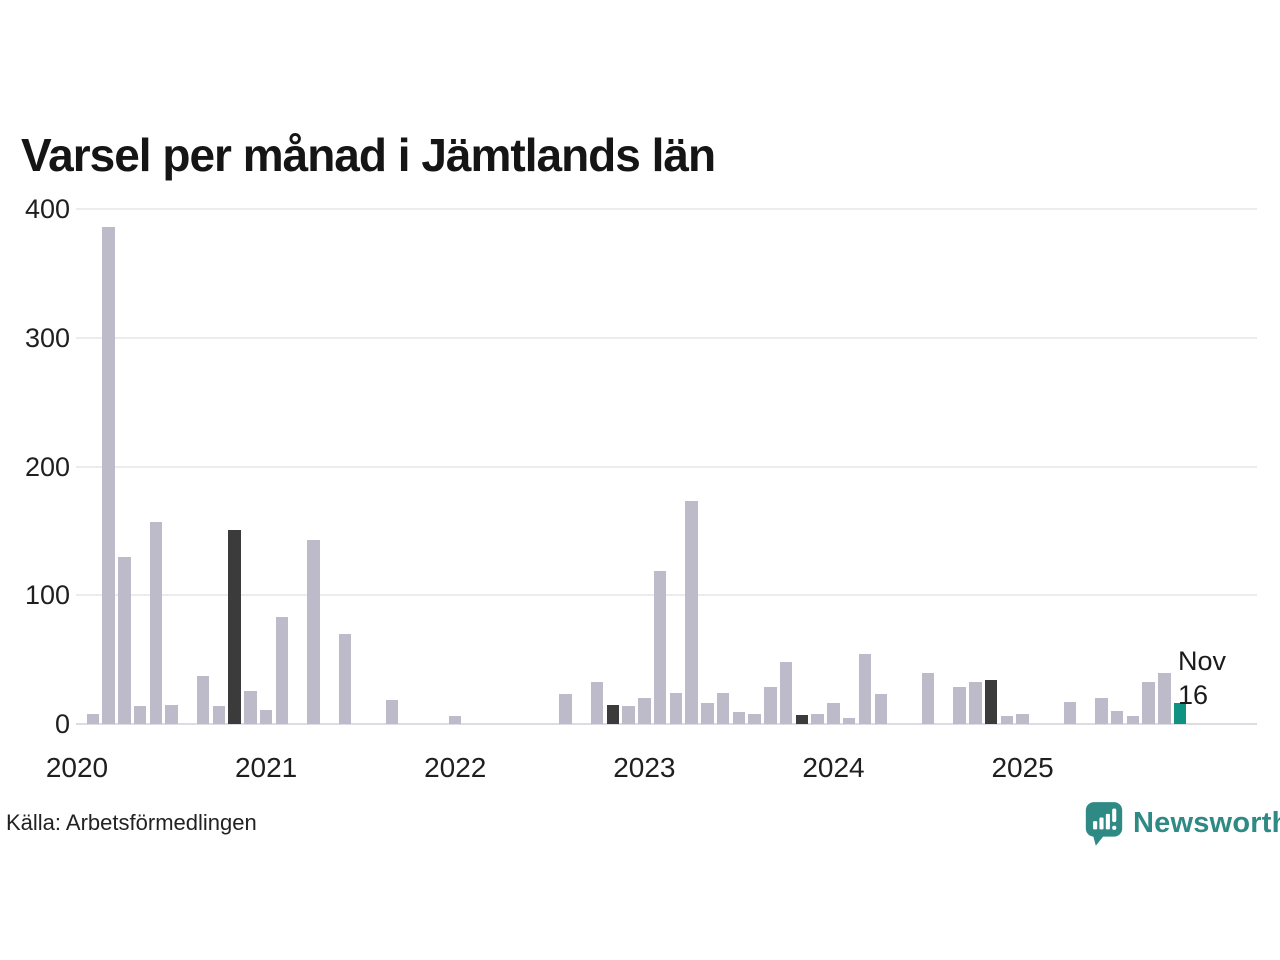 This screenshot has height=960, width=1280. Describe the element at coordinates (666, 209) in the screenshot. I see `gridline-y400` at that location.